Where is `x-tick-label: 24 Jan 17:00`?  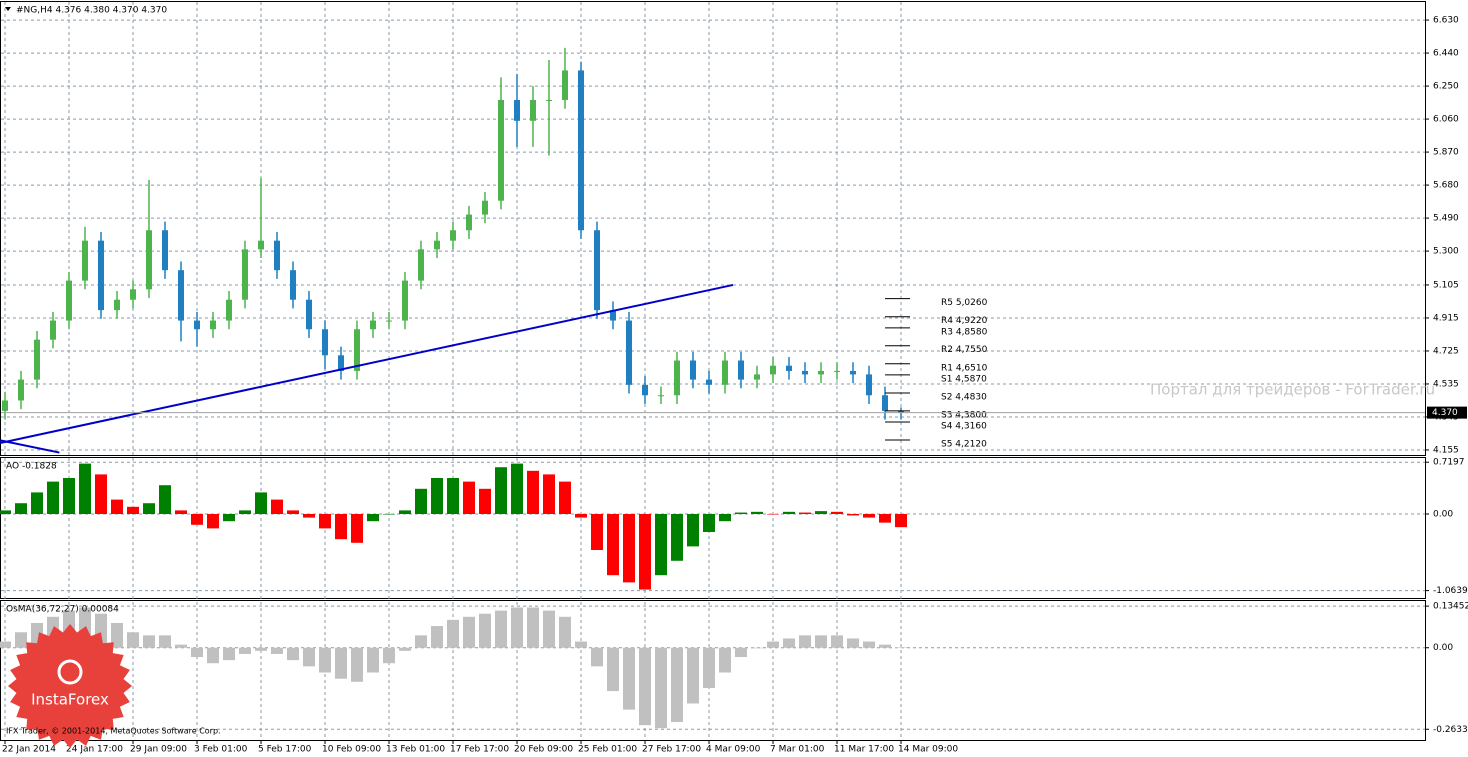 x-tick-label: 24 Jan 17:00 is located at coordinates (94, 750).